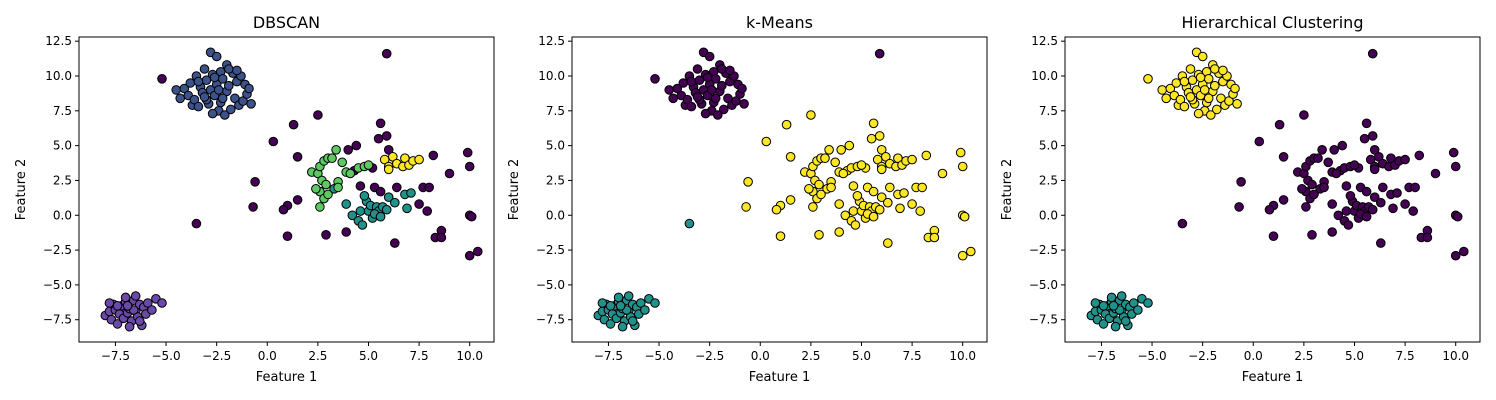 The height and width of the screenshot is (400, 1496). I want to click on x-axis-label: Feature 1, so click(287, 377).